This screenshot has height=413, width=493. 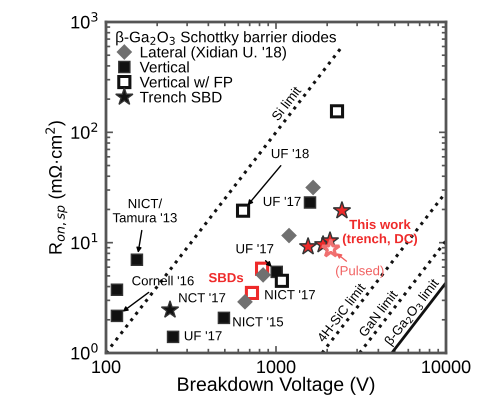 I want to click on annotation: NICT/ Tamura '13, so click(x=144, y=210).